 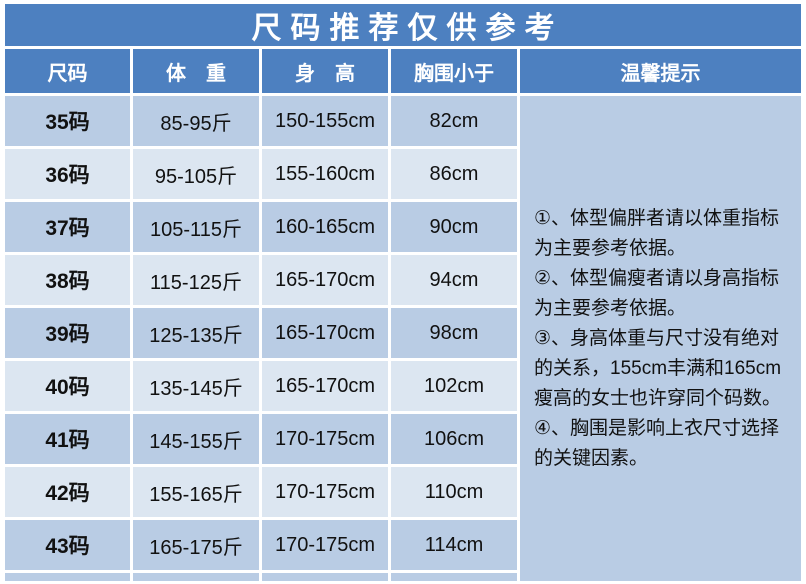 What do you see at coordinates (196, 333) in the screenshot?
I see `cell-weight: 125-135斤` at bounding box center [196, 333].